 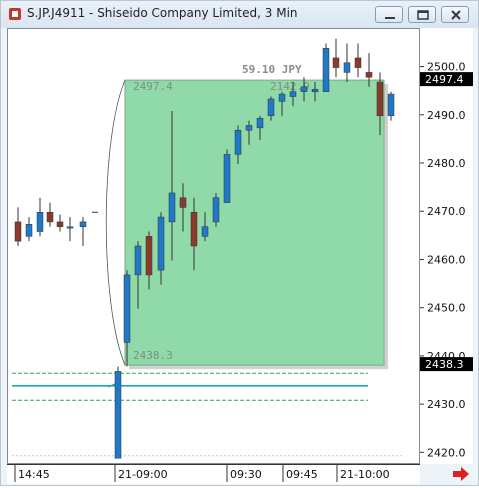 I want to click on measure-arc, so click(x=115, y=222).